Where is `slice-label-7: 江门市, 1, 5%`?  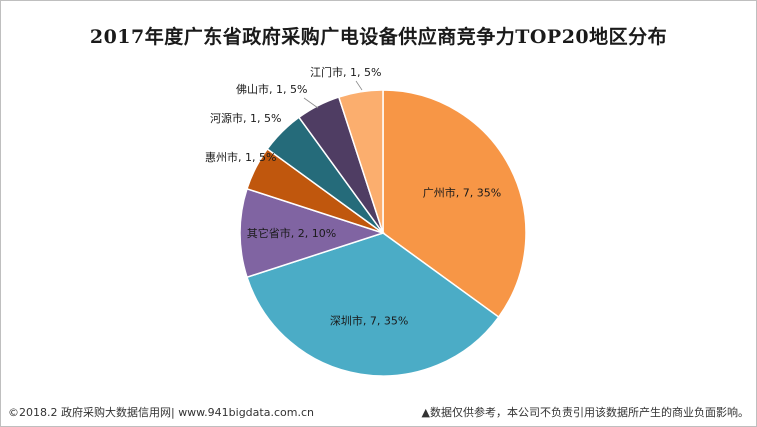
slice-label-7: 江门市, 1, 5% is located at coordinates (345, 72).